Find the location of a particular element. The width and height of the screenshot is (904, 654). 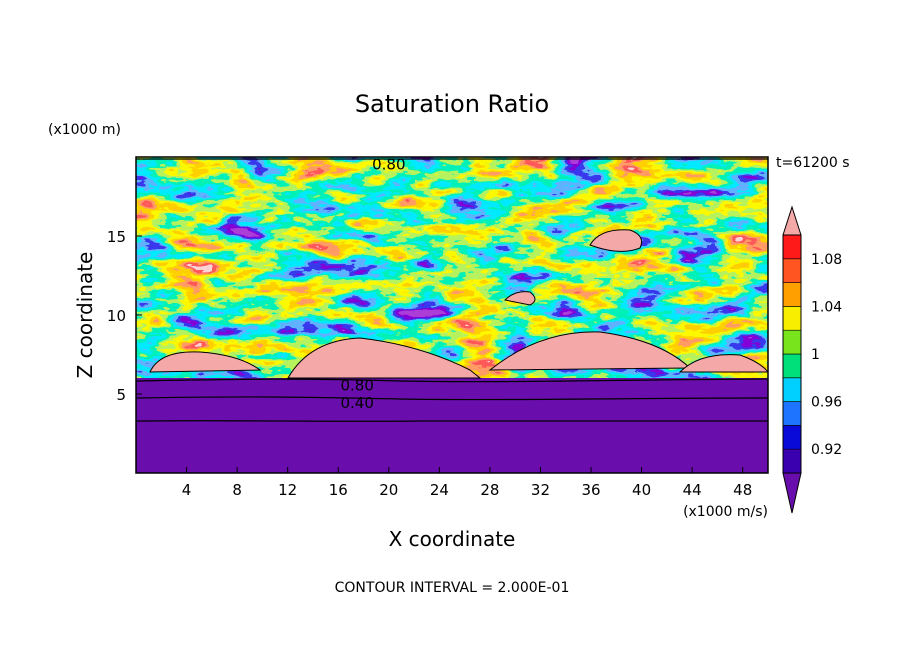

colorbar-tick-label: 1.04 is located at coordinates (826, 307).